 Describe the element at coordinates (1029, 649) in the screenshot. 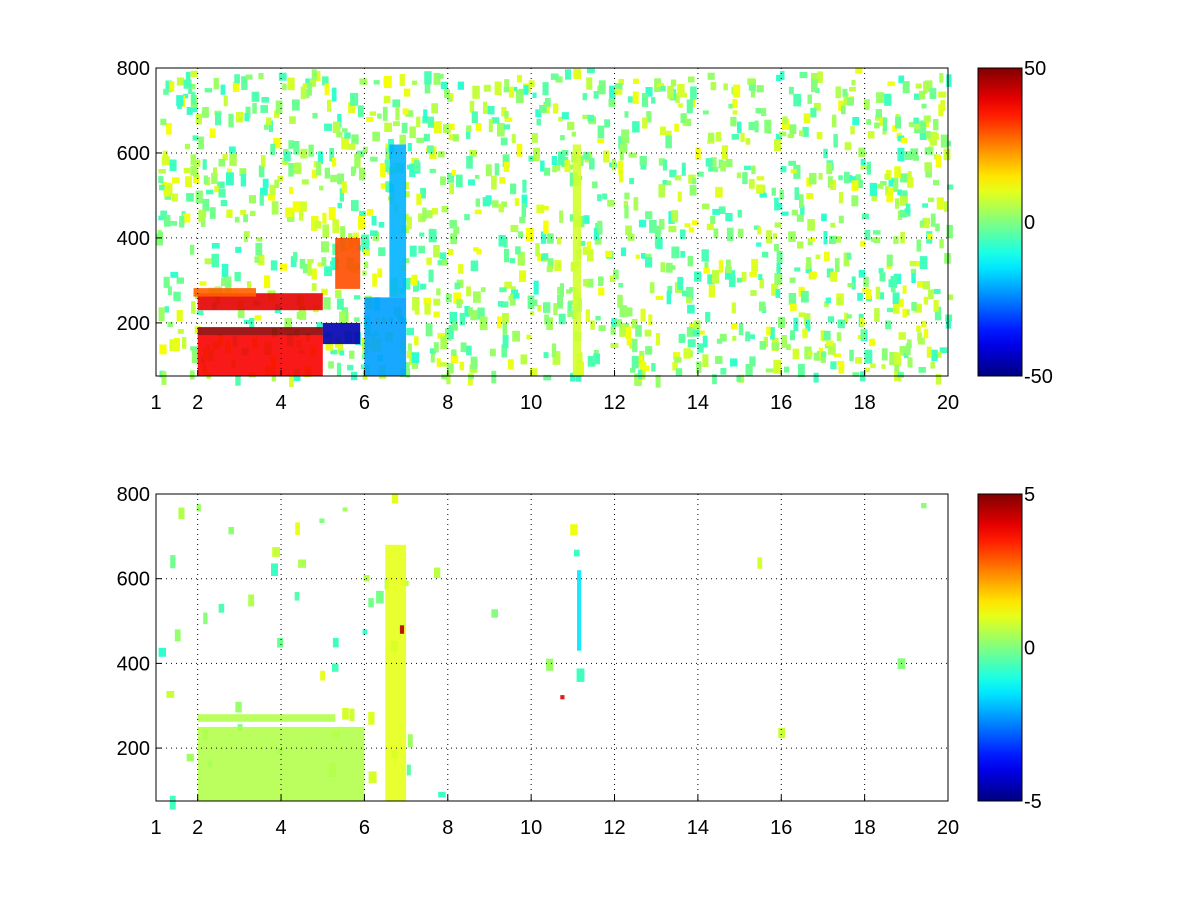

I see `colorbar-tick-label: 0` at that location.